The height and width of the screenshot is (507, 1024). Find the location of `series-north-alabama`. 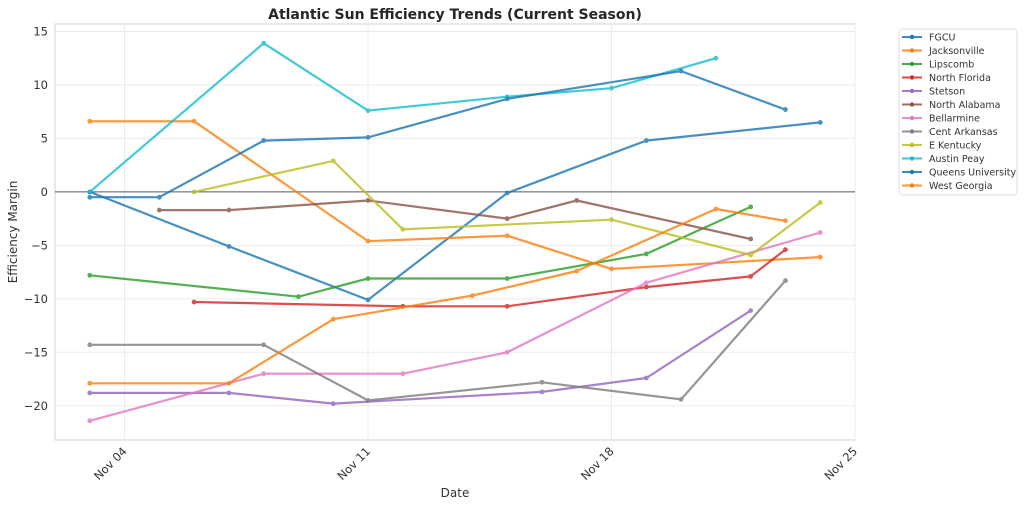

series-north-alabama is located at coordinates (455, 220).